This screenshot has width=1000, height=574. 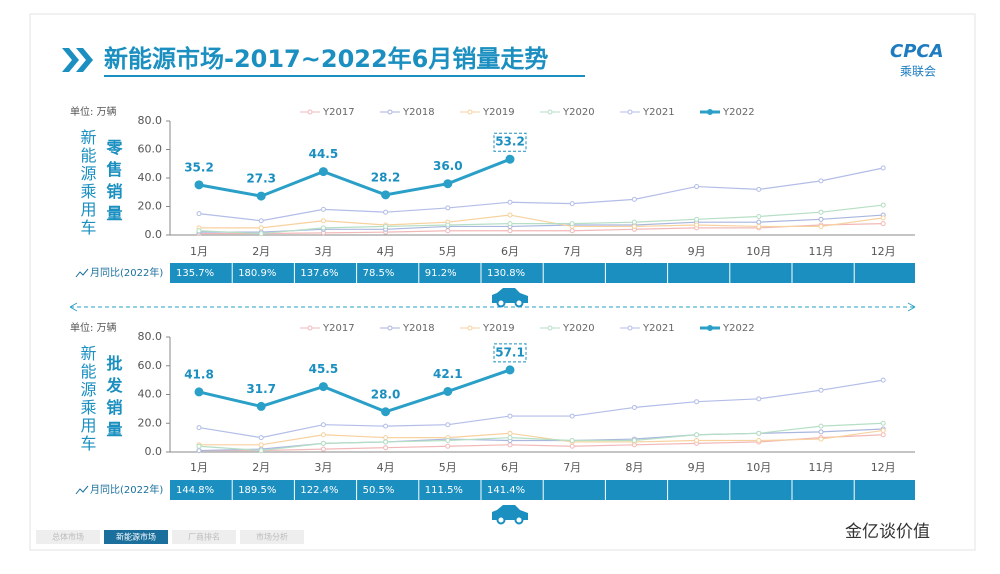 I want to click on yoy-value: 91.2%, so click(x=441, y=273).